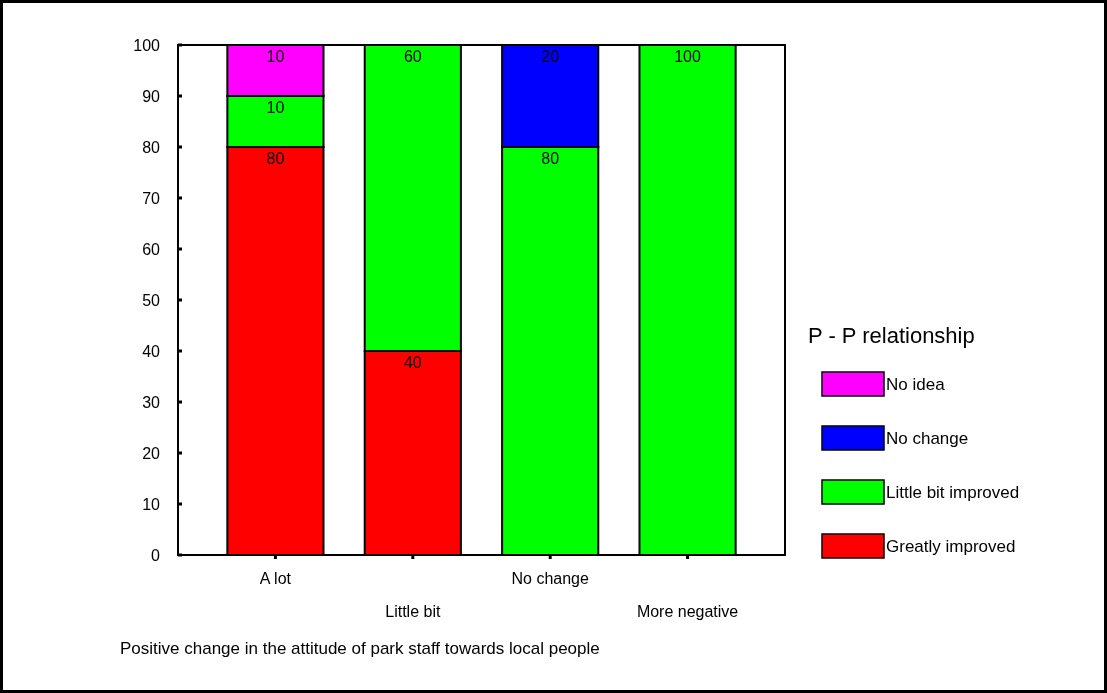 The width and height of the screenshot is (1107, 693). I want to click on y-tick-label: 90, so click(151, 96).